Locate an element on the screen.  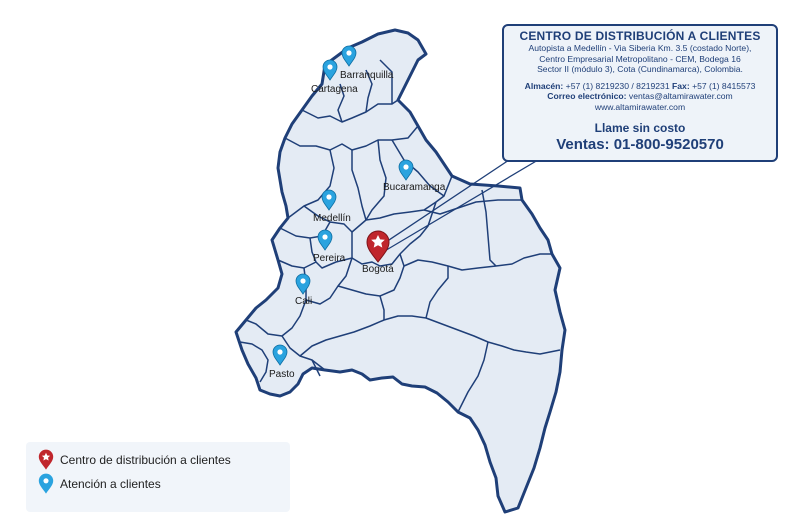
almacen-value: +57 (1) 8219230 / 8219231 is located at coordinates (618, 85).